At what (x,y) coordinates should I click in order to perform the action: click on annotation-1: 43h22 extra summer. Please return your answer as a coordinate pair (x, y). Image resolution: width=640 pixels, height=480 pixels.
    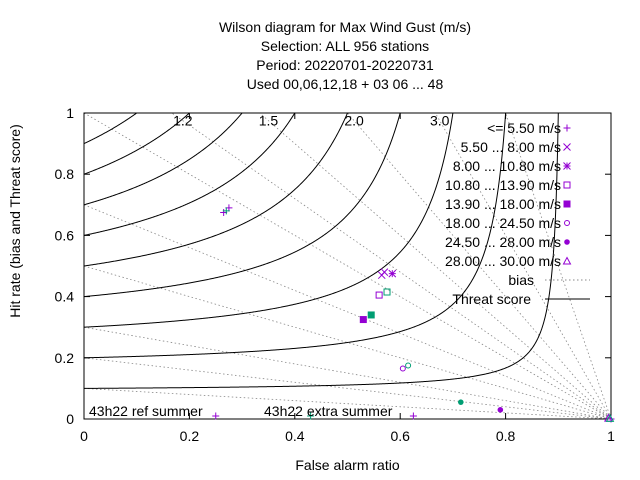
    Looking at the image, I should click on (328, 411).